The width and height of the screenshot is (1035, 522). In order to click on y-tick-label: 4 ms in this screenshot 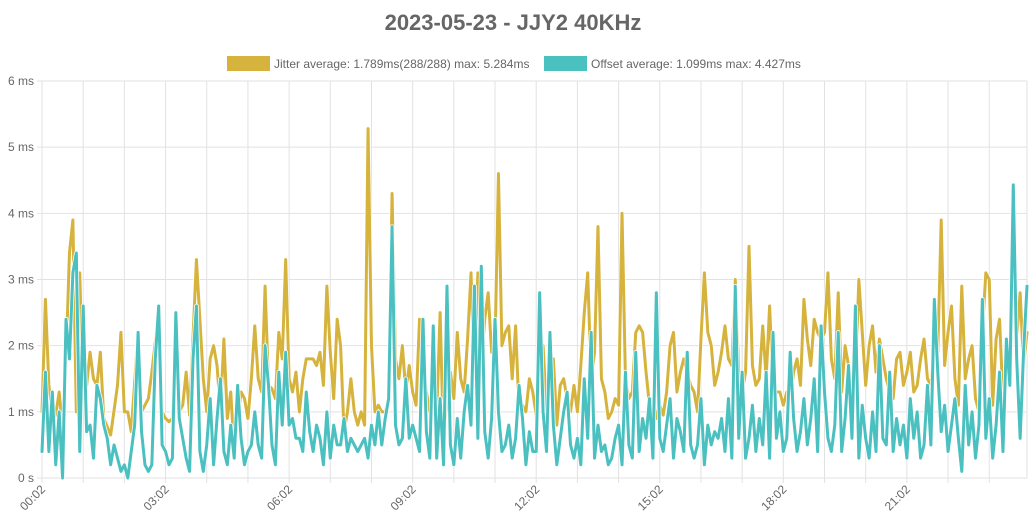, I will do `click(21, 213)`.